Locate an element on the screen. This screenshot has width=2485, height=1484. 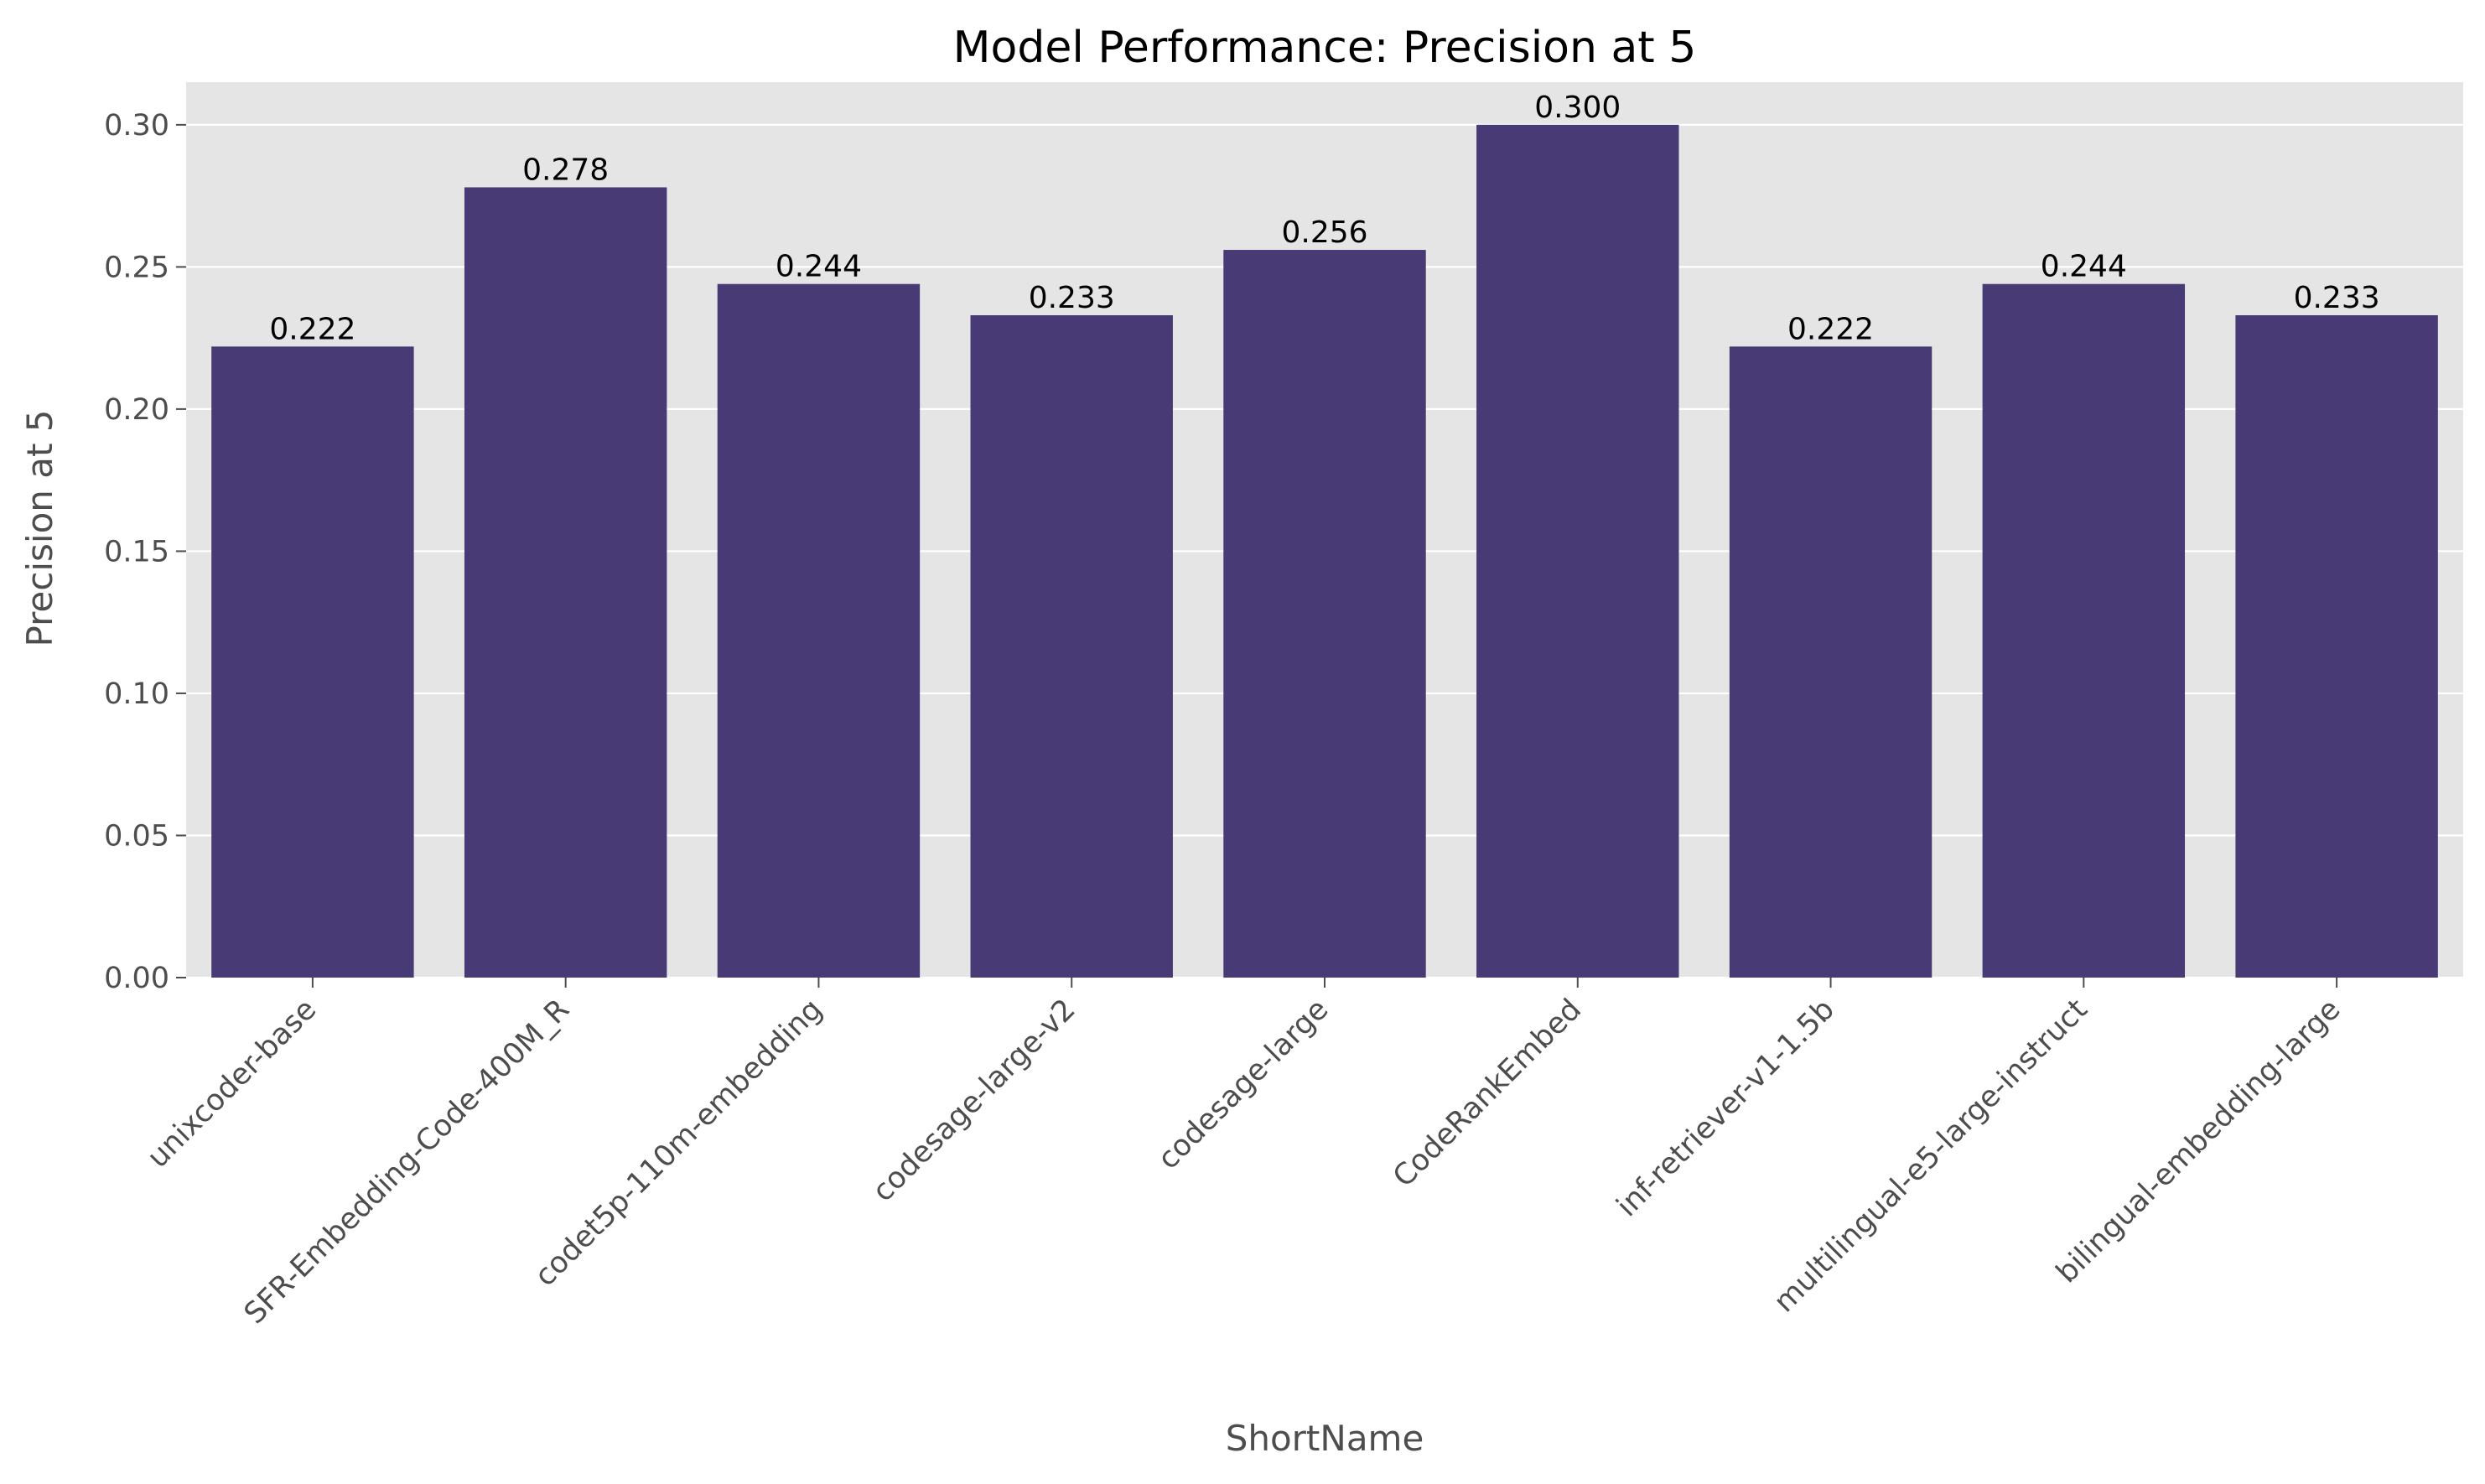
y-tick-label: 0.25 is located at coordinates (136, 267).